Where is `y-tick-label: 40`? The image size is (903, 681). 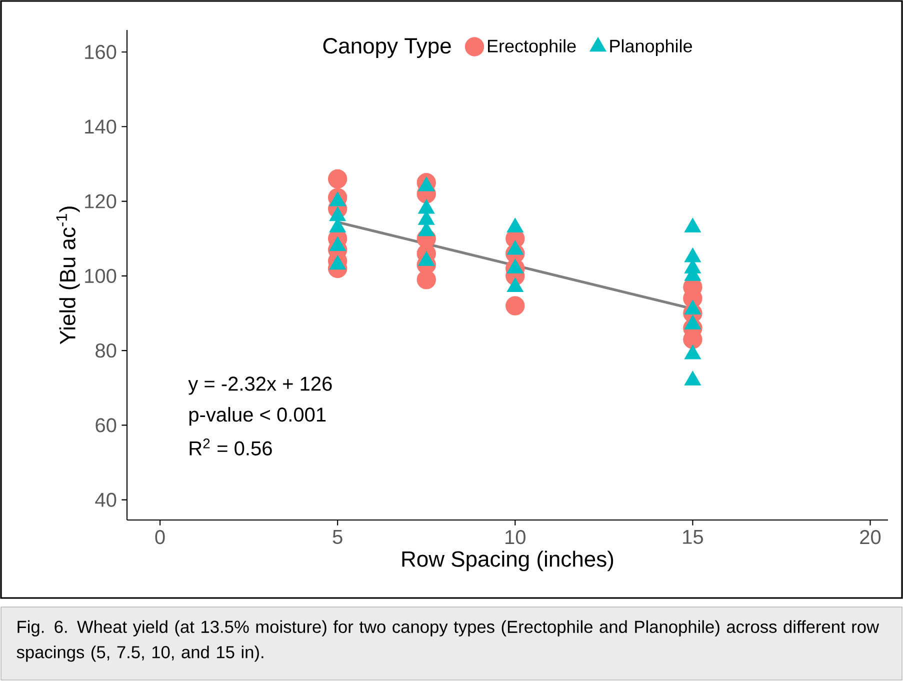 y-tick-label: 40 is located at coordinates (105, 499).